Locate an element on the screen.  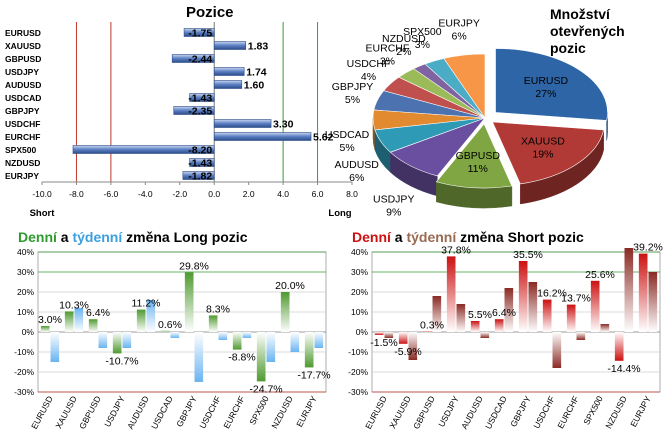
x-tick-label: USDJPY is located at coordinates (448, 411).